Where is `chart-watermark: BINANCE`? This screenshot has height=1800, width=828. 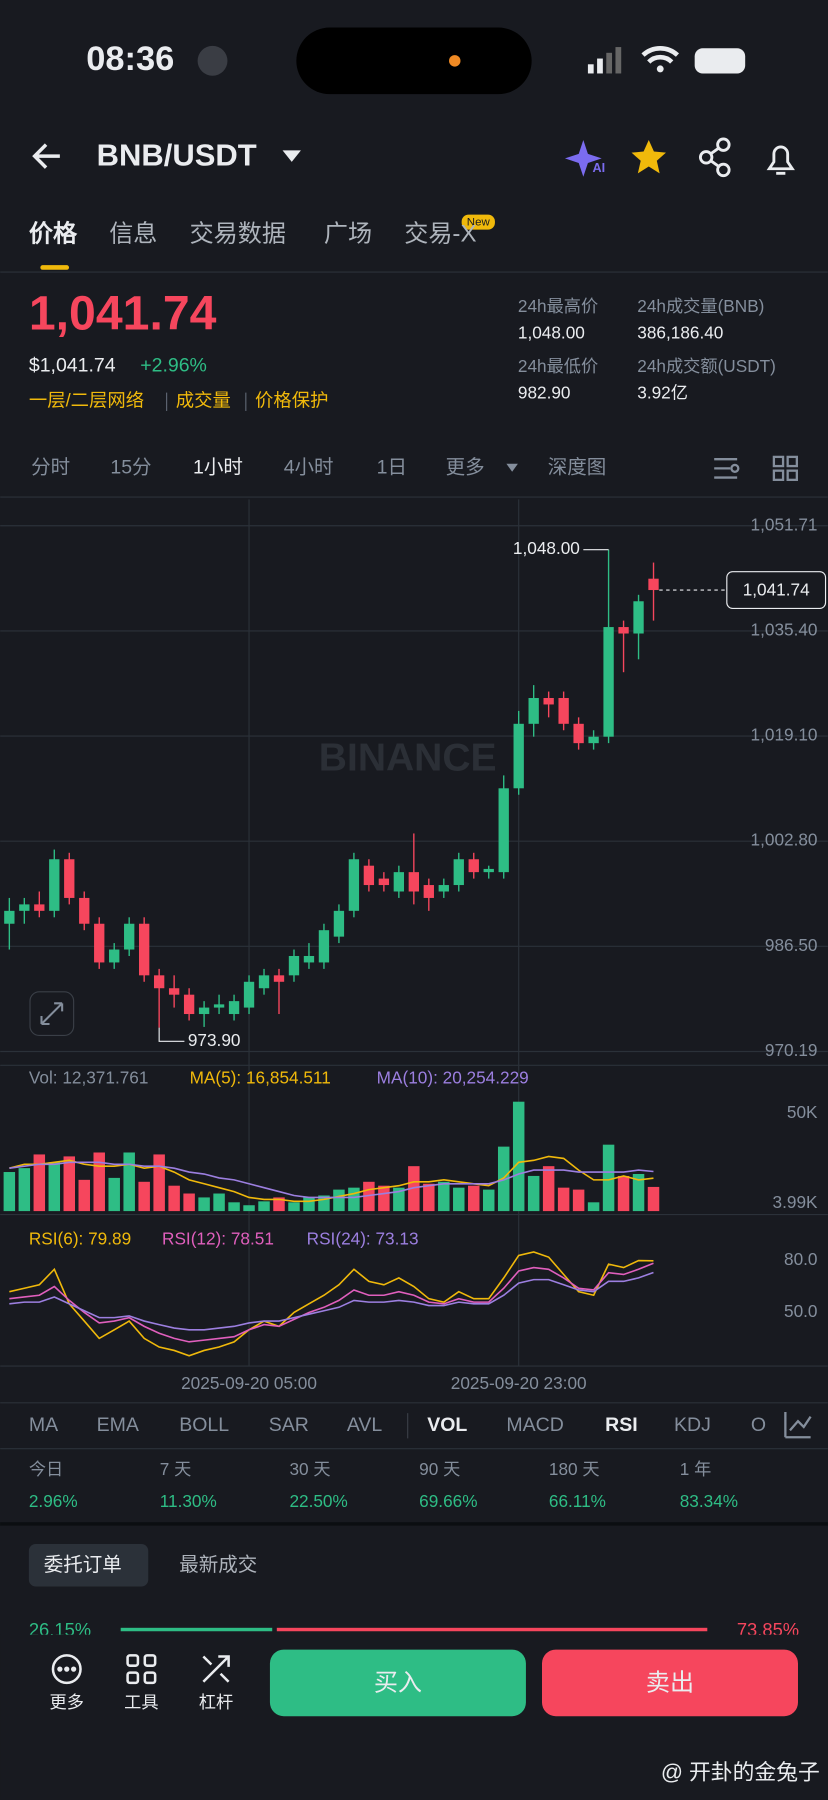 chart-watermark: BINANCE is located at coordinates (408, 757).